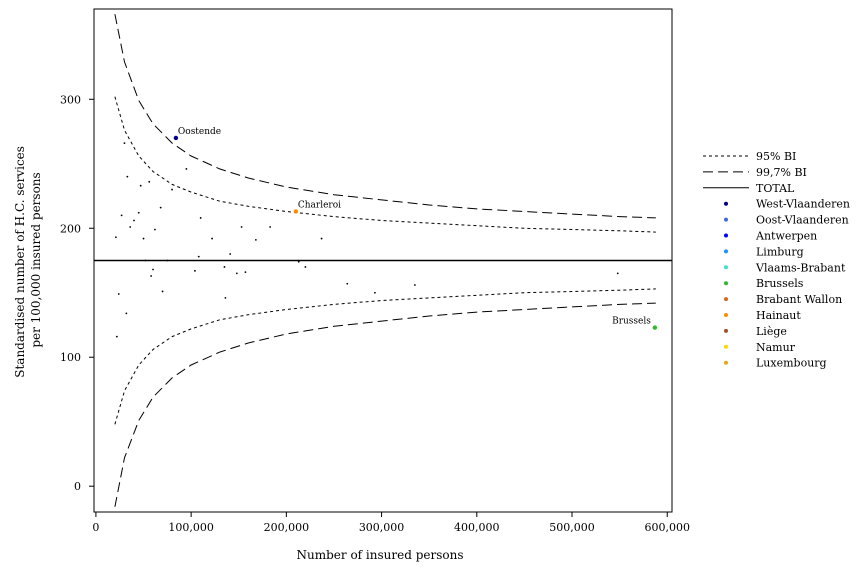 The height and width of the screenshot is (576, 864). I want to click on legend-label: Liège, so click(771, 331).